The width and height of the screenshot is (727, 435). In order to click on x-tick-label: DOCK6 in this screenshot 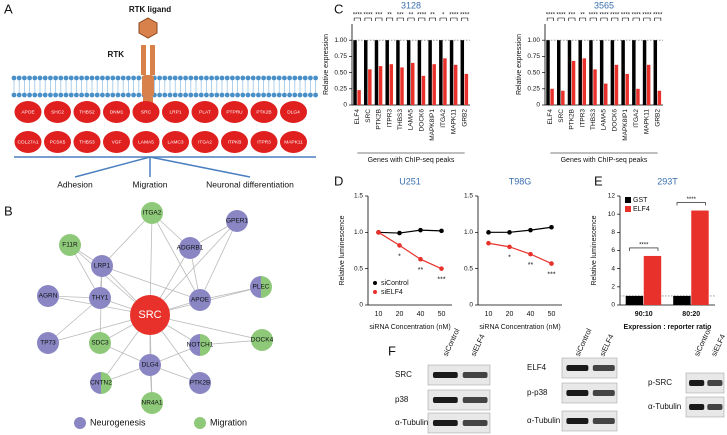, I will do `click(421, 120)`.